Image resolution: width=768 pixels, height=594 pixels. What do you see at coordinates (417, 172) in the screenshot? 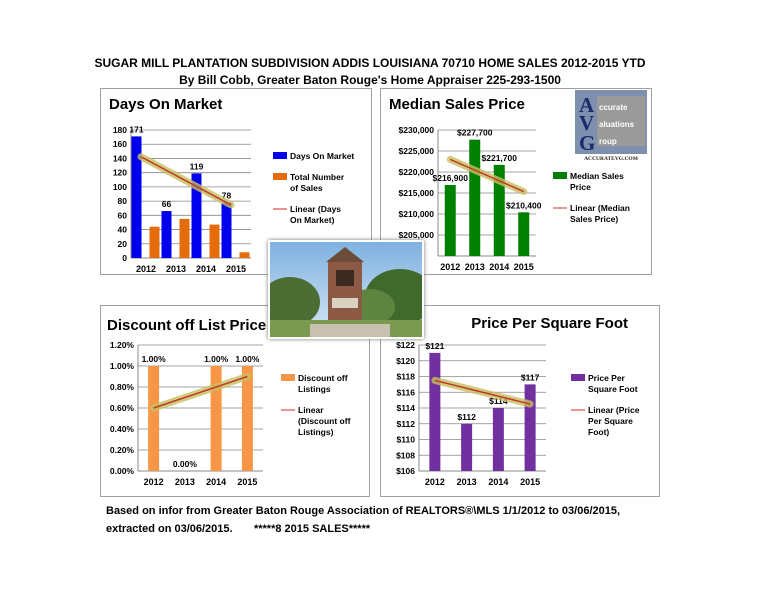
I see `y-tick-label: $220,000` at bounding box center [417, 172].